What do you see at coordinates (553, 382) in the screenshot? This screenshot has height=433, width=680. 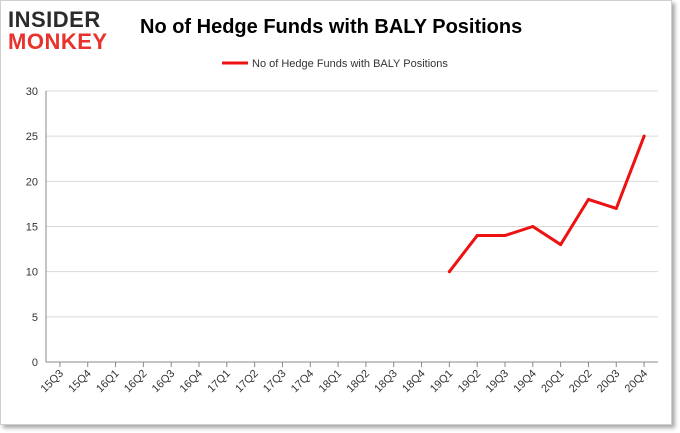 I see `x-tick-label: 20Q1` at bounding box center [553, 382].